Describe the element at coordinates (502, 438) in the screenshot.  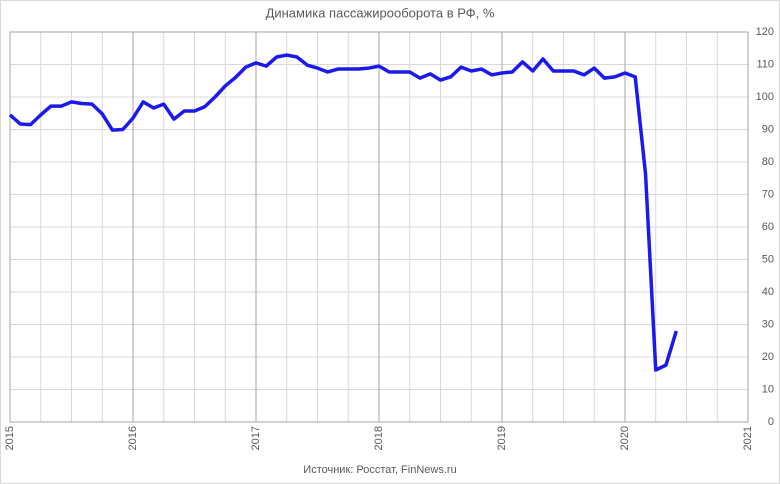
I see `x-tick-label: 2019` at that location.